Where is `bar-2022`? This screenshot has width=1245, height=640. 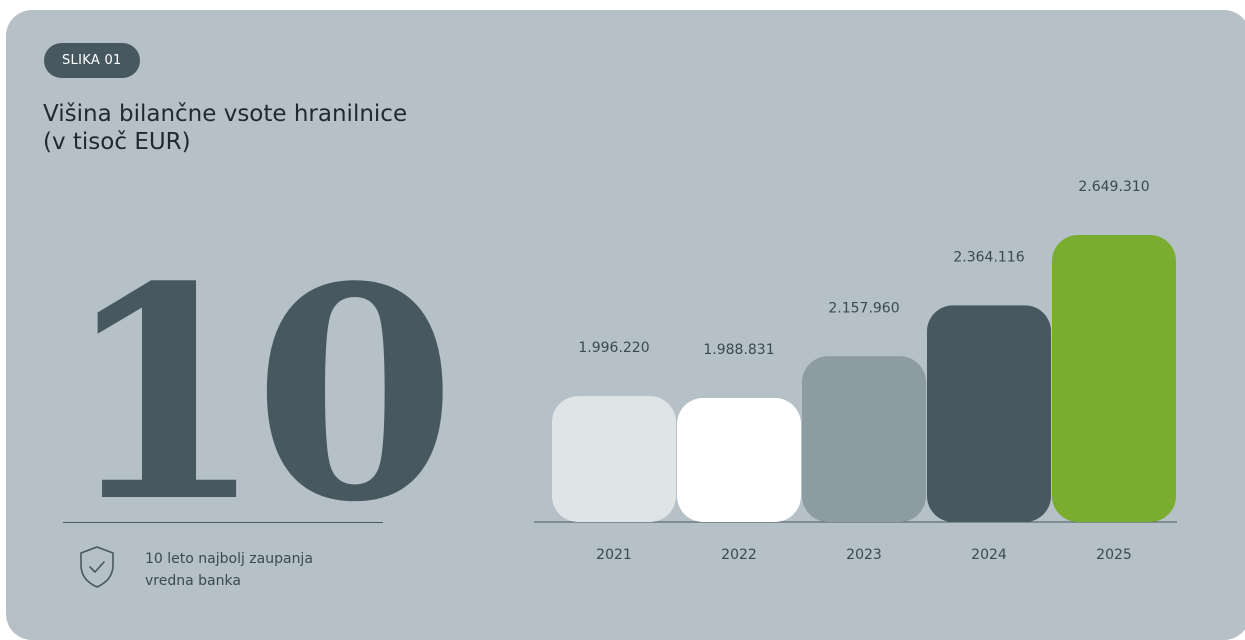 bar-2022 is located at coordinates (739, 460).